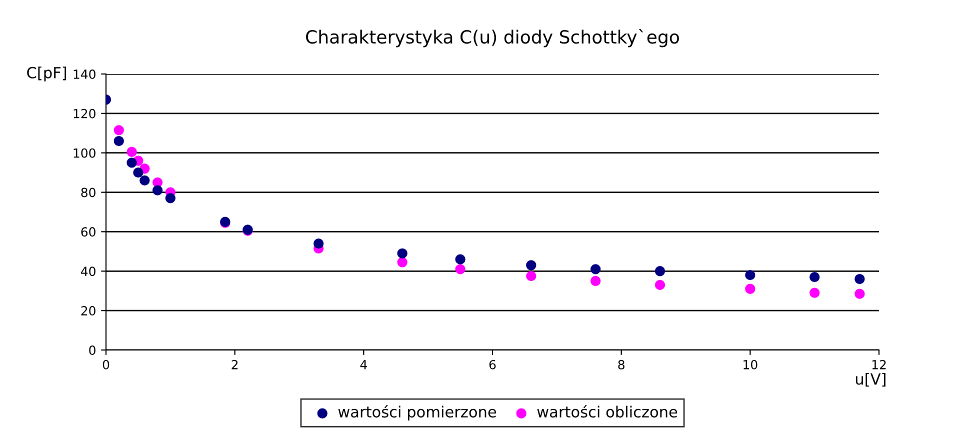 The image size is (980, 440). I want to click on x-tick-label: 2, so click(235, 365).